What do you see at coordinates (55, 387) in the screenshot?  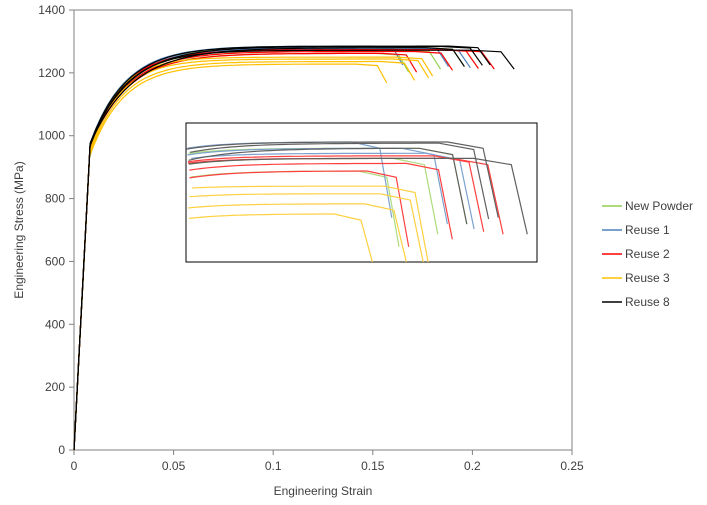 I see `y-tick-label: 200` at bounding box center [55, 387].